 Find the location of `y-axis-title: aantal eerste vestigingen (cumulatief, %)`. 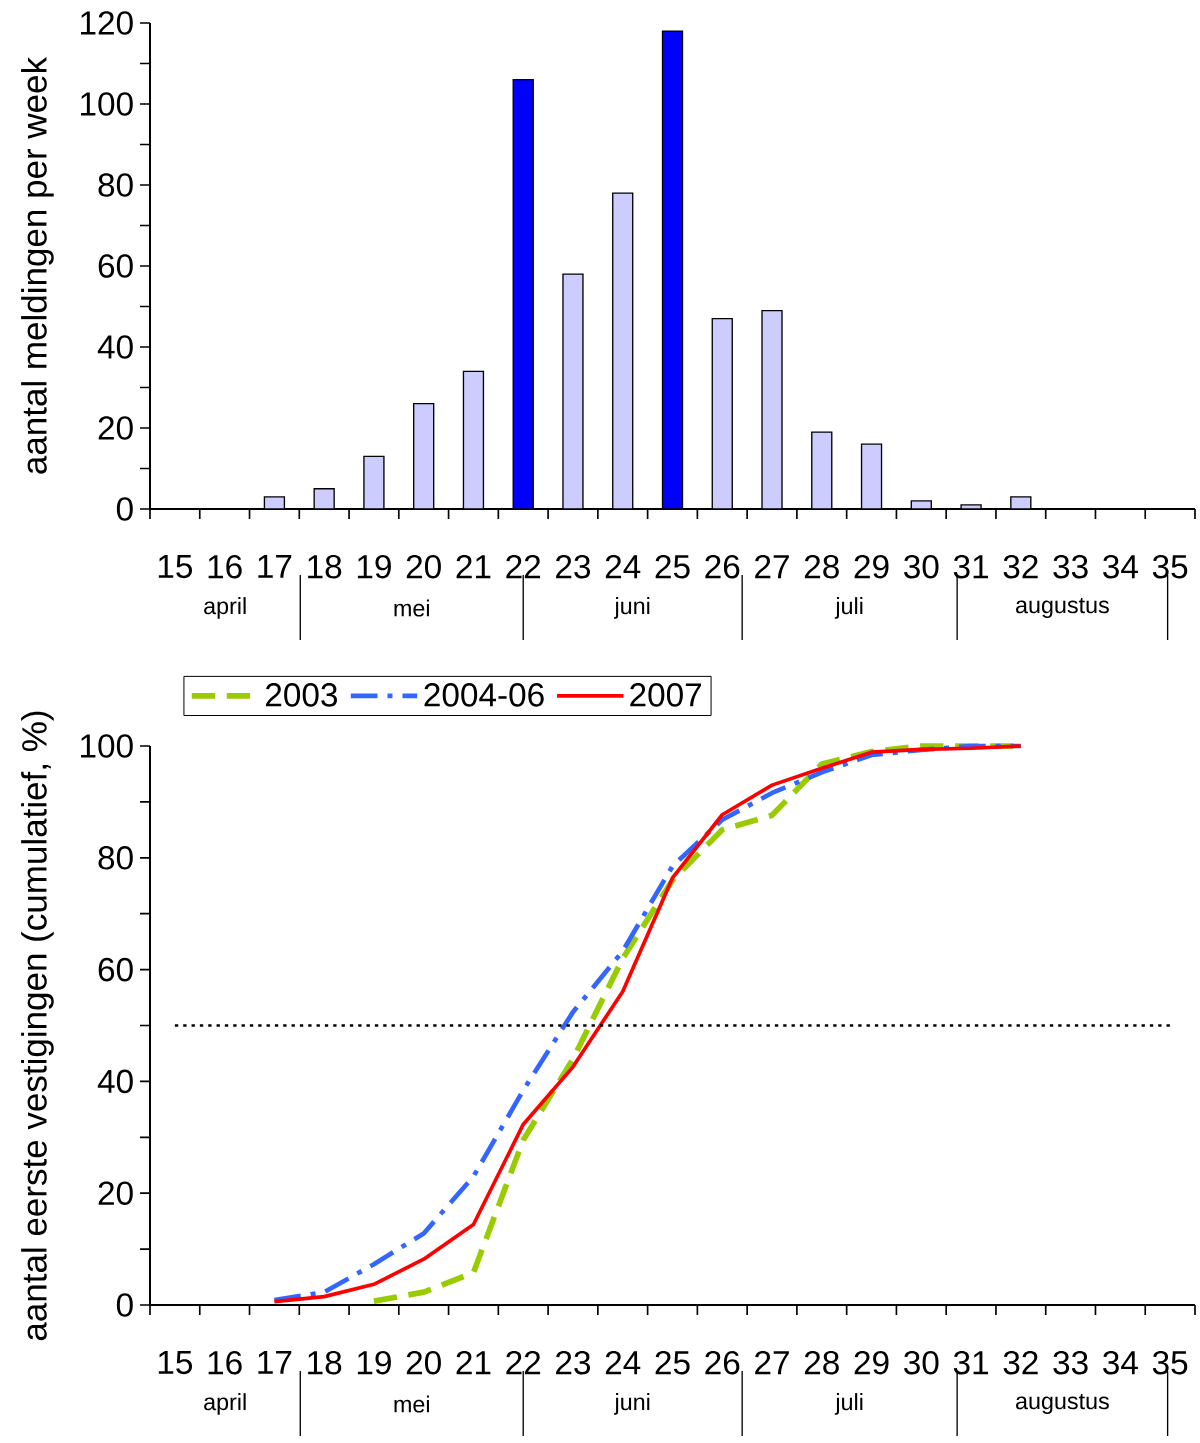

y-axis-title: aantal eerste vestigingen (cumulatief, %) is located at coordinates (37, 1026).